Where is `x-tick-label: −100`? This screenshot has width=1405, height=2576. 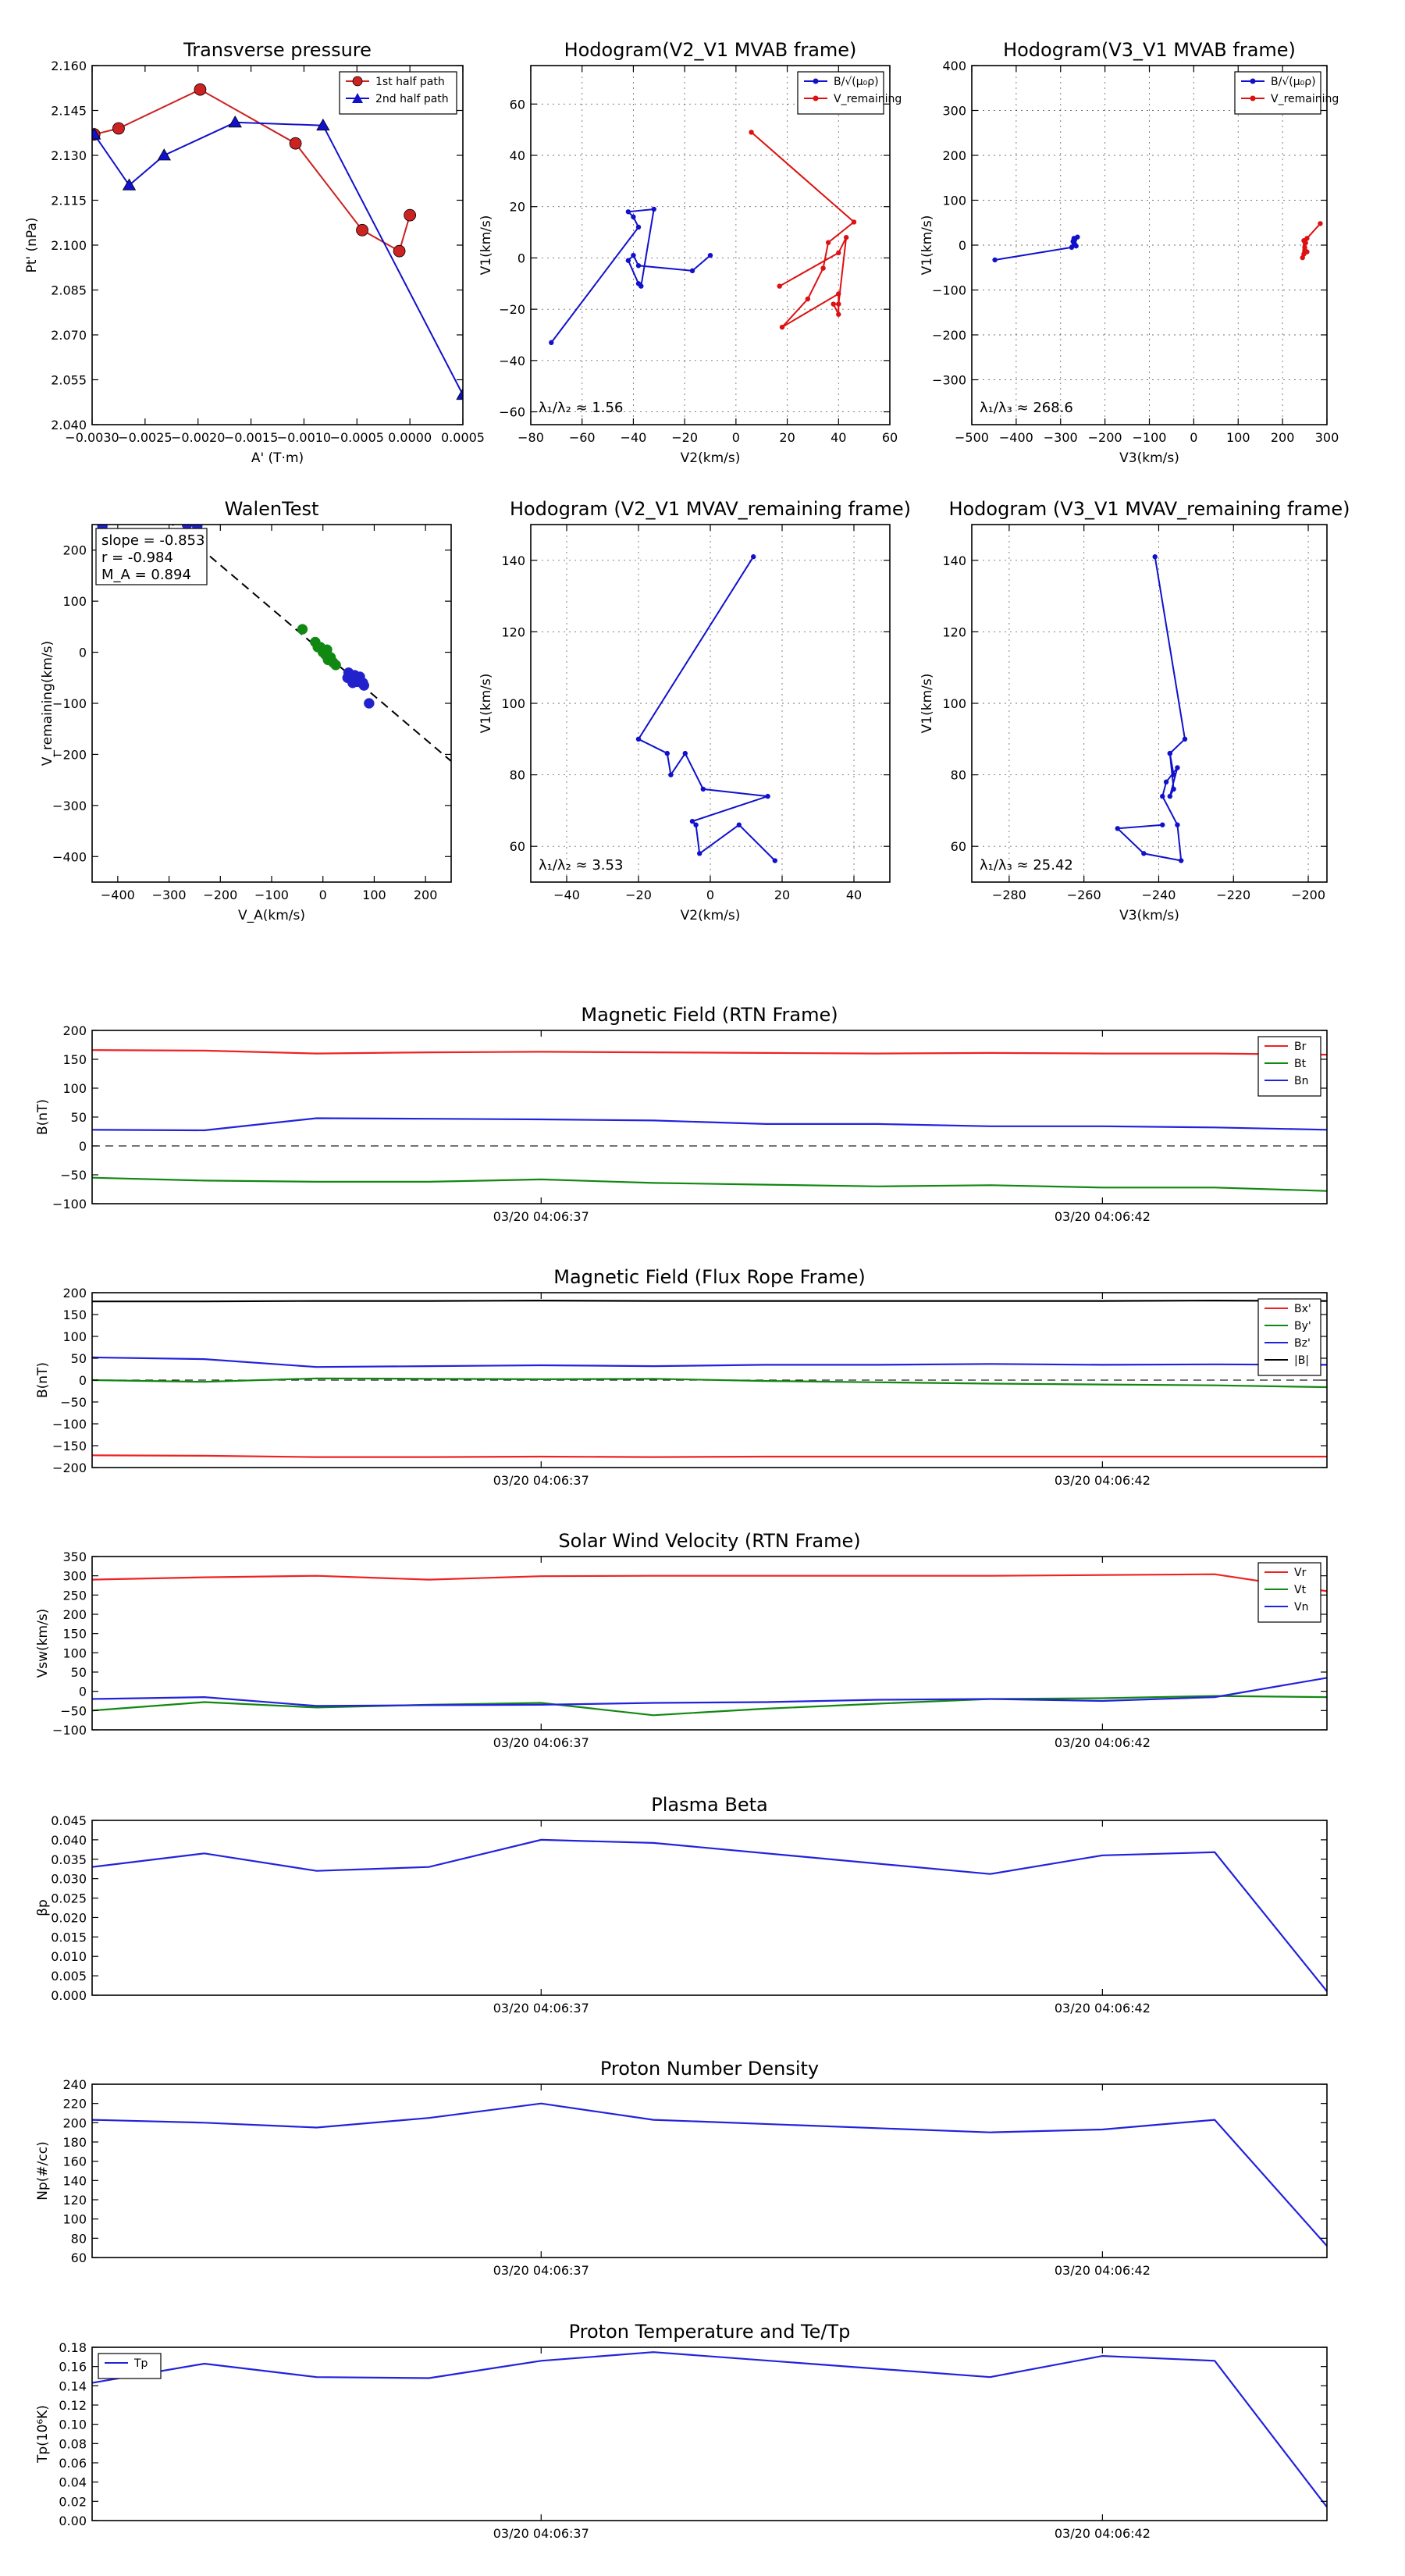 x-tick-label: −100 is located at coordinates (271, 895).